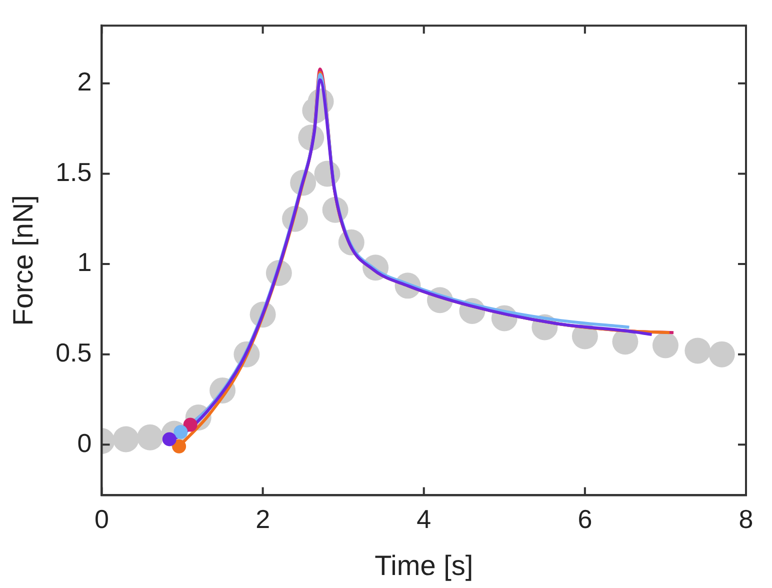  I want to click on y-axis-title: Force [nN], so click(23, 260).